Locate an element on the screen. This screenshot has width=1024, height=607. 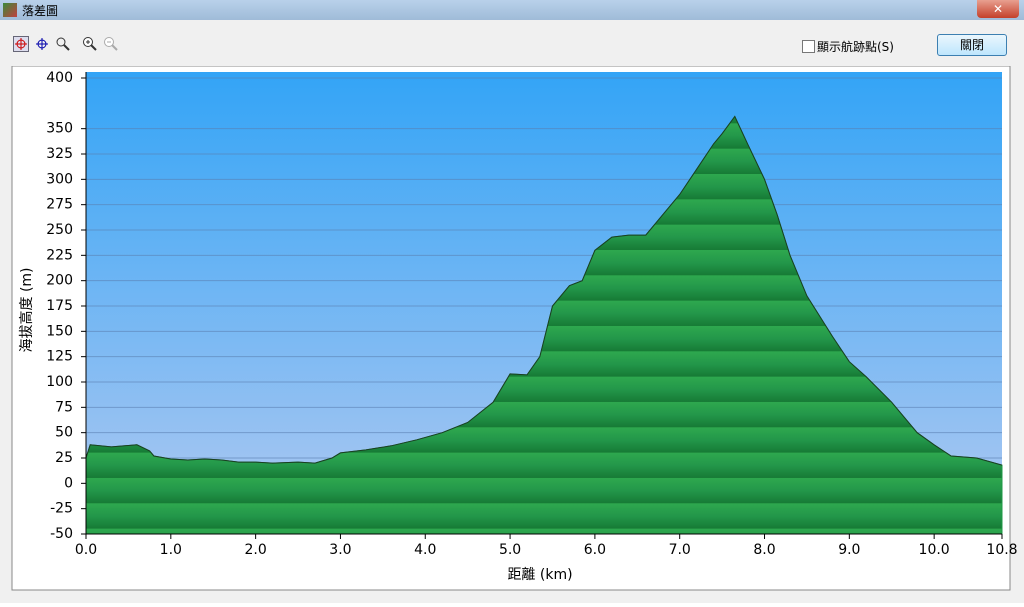
y-tick-label: 50 is located at coordinates (64, 433).